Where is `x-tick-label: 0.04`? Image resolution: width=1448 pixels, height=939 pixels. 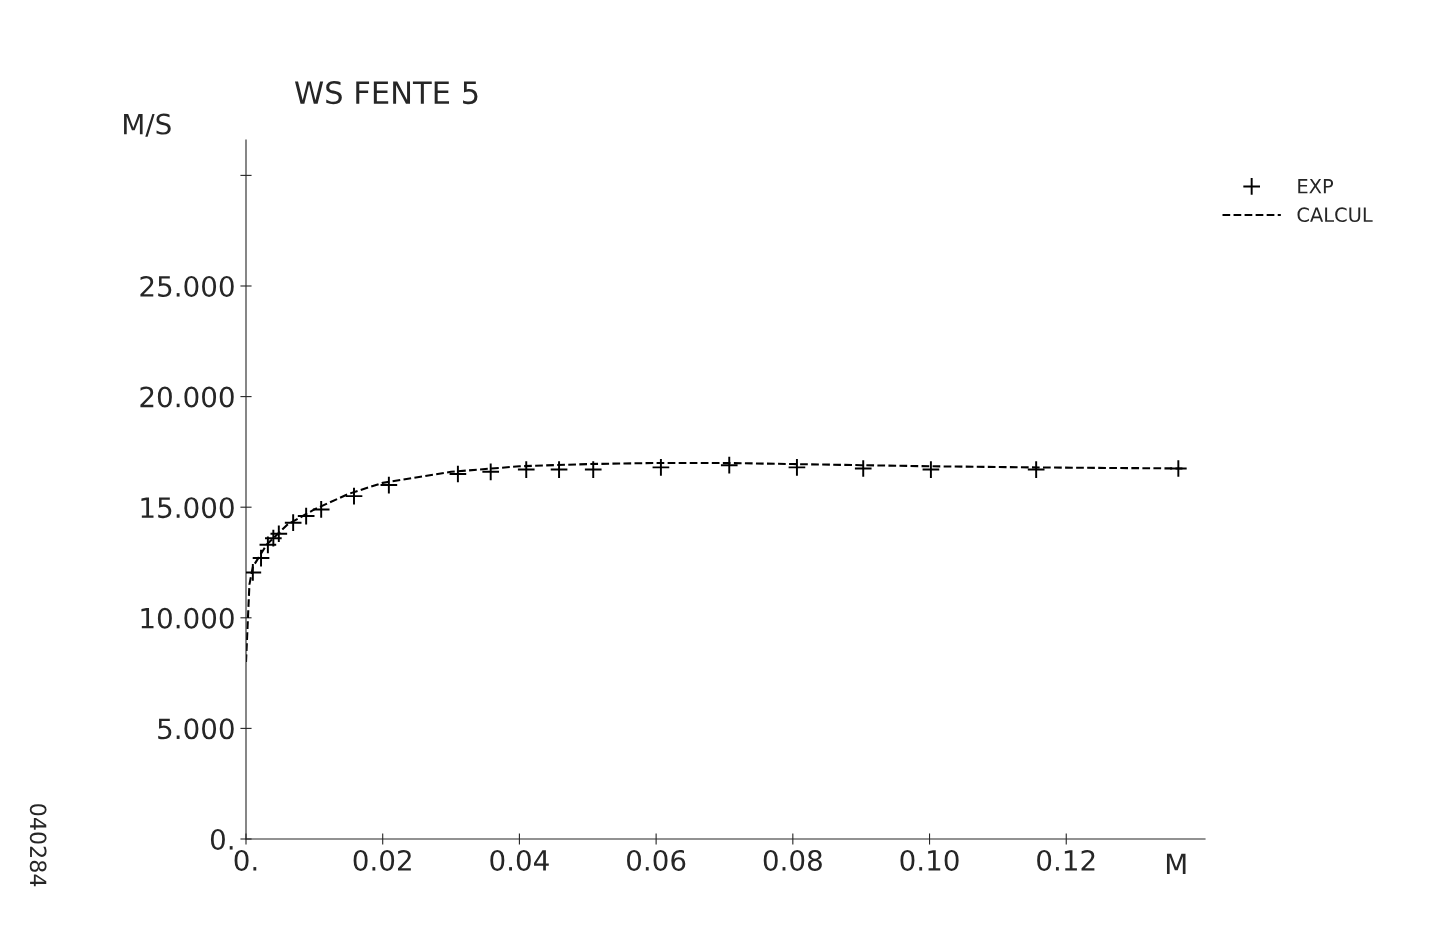 x-tick-label: 0.04 is located at coordinates (519, 860).